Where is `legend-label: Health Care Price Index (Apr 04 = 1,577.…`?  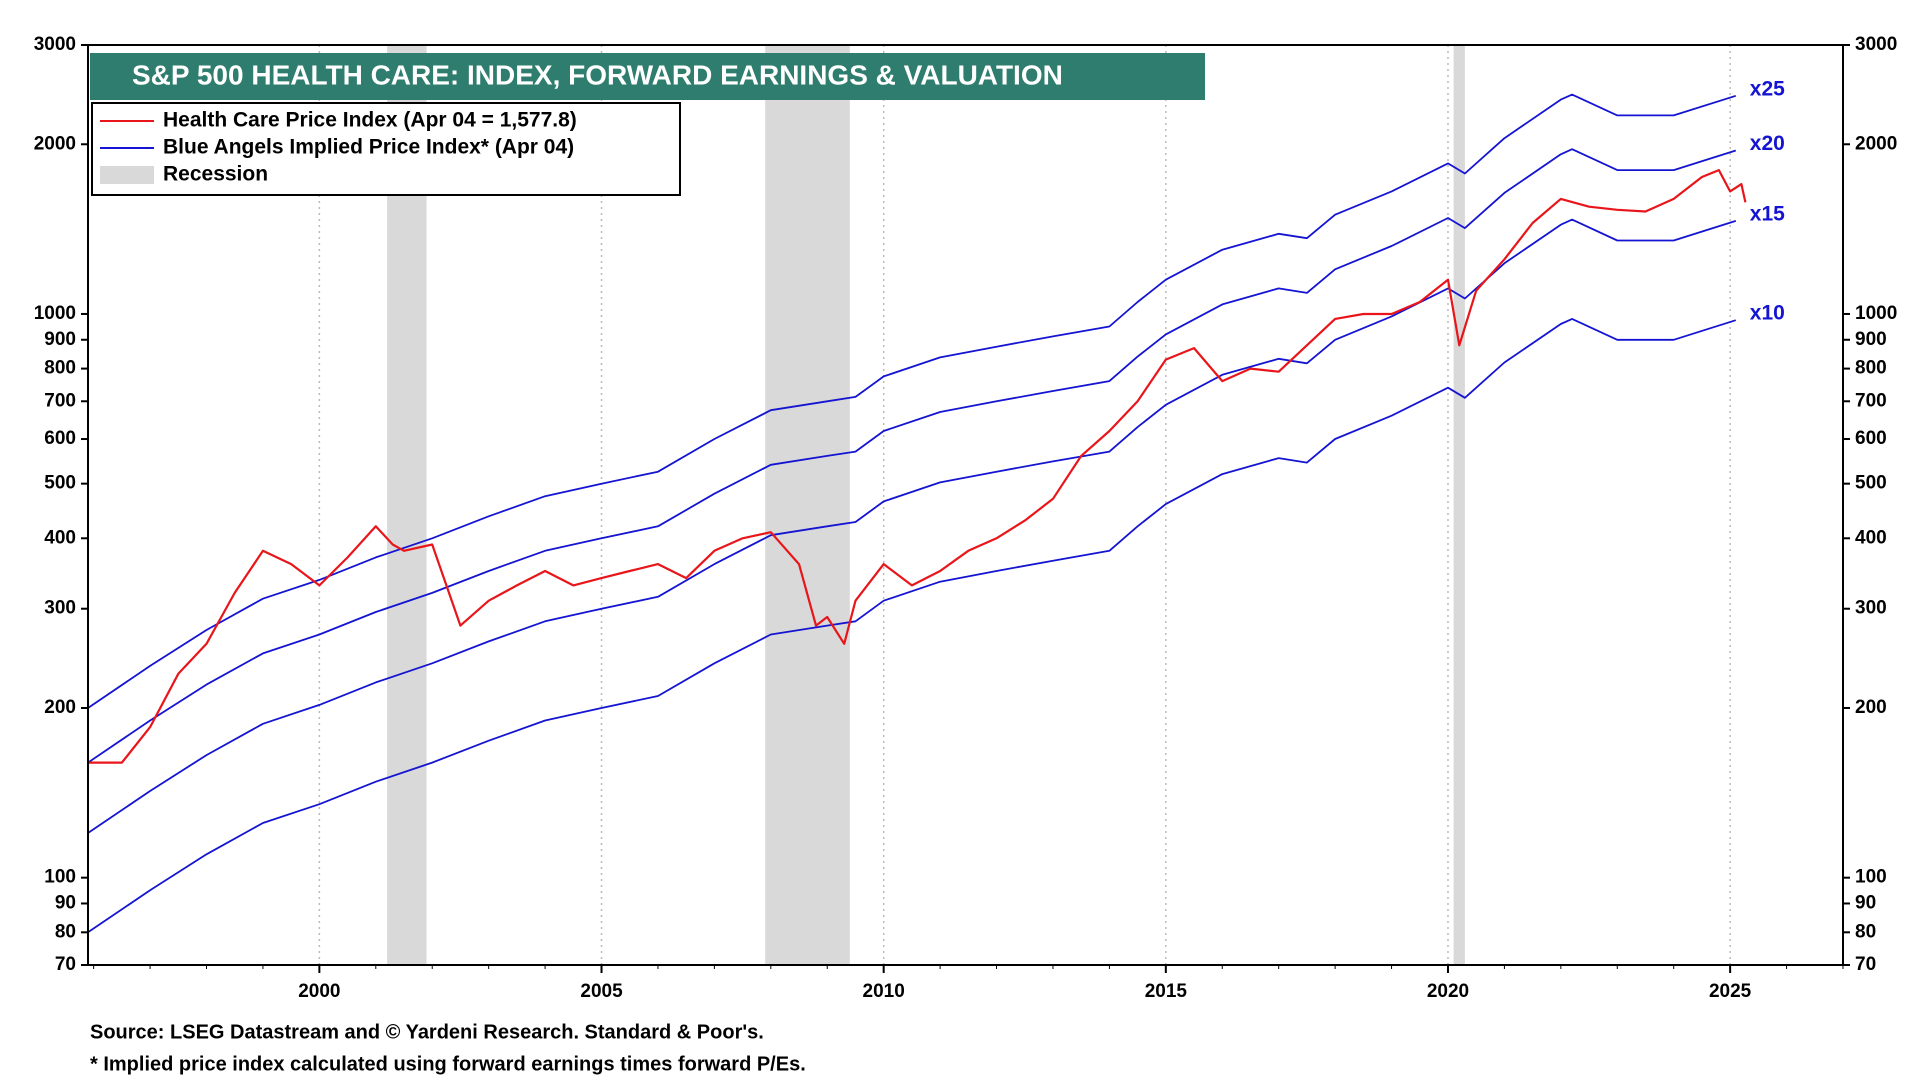 legend-label: Health Care Price Index (Apr 04 = 1,577.… is located at coordinates (370, 120).